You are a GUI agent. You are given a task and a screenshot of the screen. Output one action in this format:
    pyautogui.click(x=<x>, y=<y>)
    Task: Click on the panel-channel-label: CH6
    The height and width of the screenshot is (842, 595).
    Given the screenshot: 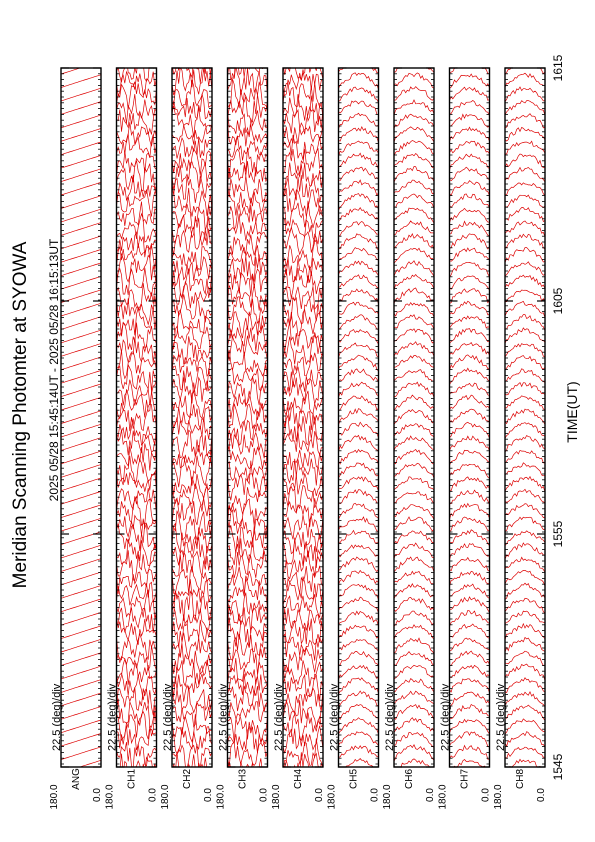 What is the action you would take?
    pyautogui.click(x=409, y=779)
    